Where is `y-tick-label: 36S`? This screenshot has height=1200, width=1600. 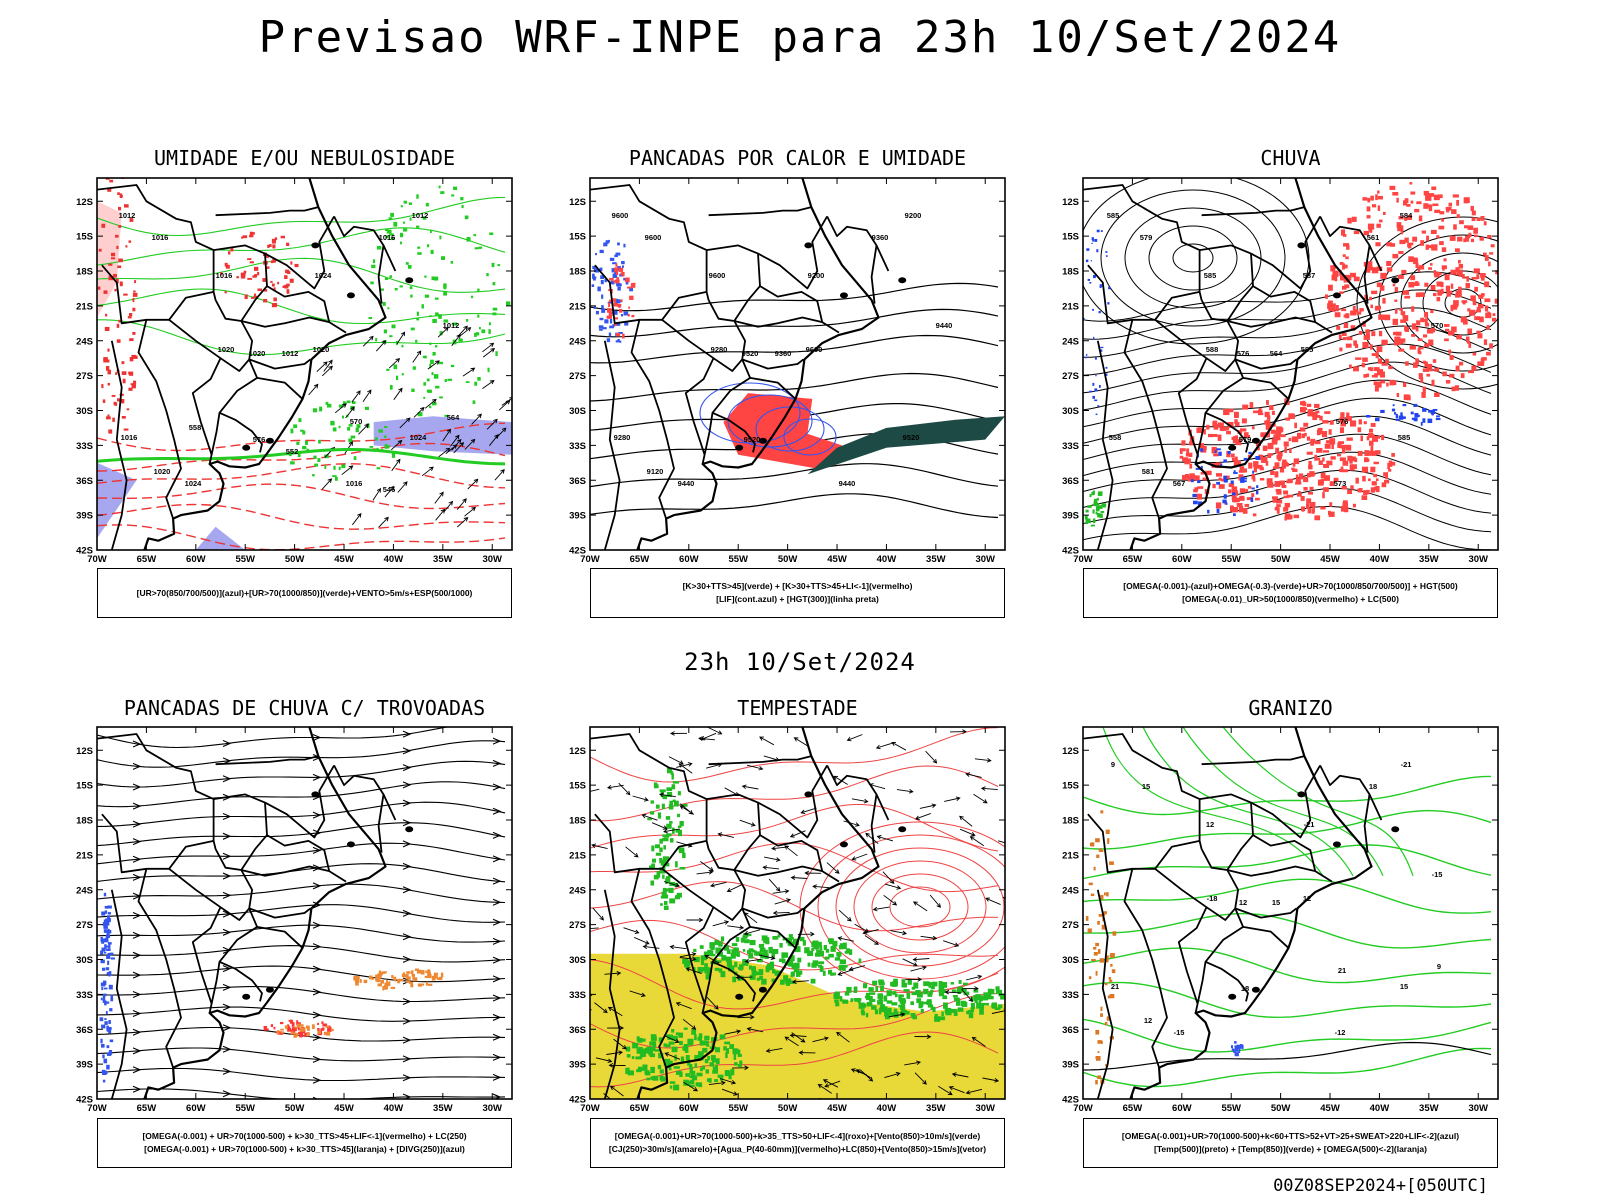 y-tick-label: 36S is located at coordinates (84, 481).